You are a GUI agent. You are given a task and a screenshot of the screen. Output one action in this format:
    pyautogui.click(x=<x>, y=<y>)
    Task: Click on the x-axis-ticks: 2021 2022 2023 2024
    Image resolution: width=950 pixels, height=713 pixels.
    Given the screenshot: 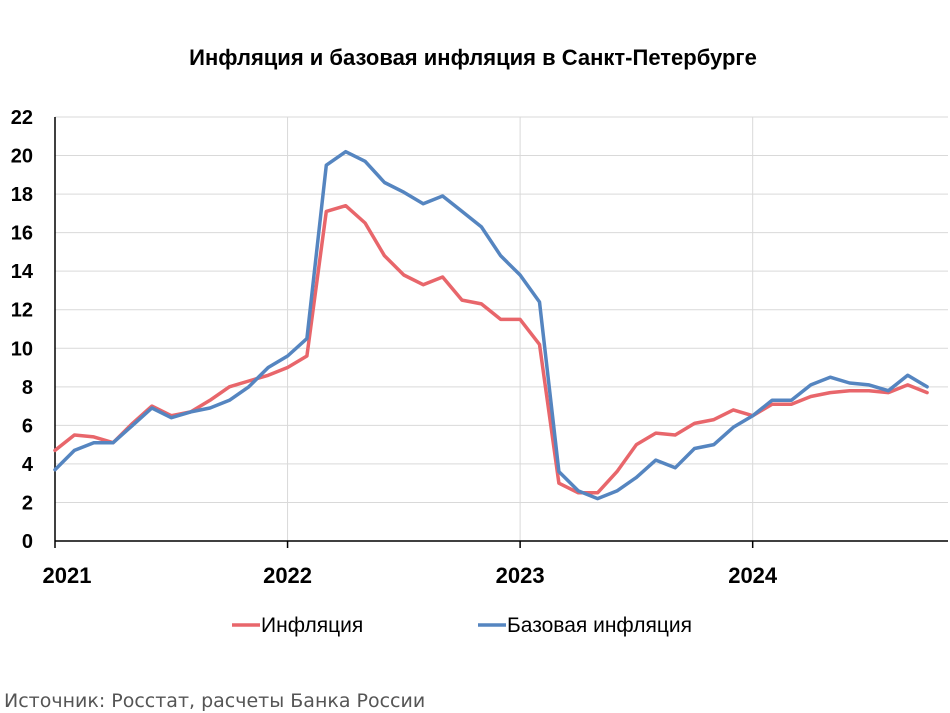 What is the action you would take?
    pyautogui.click(x=410, y=564)
    